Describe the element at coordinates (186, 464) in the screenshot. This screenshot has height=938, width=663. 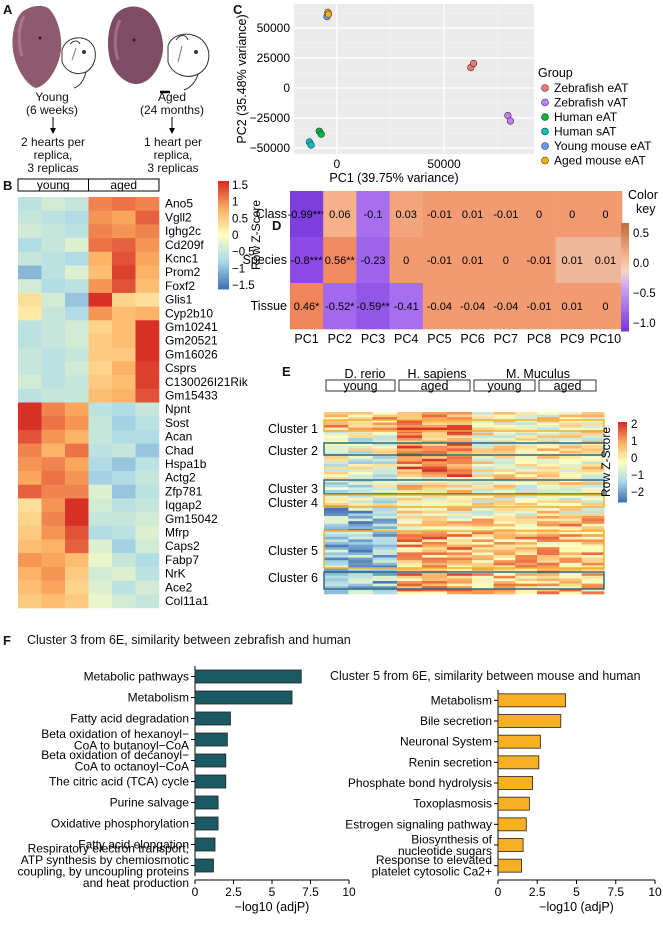
I see `gene-label: Hspa1b` at that location.